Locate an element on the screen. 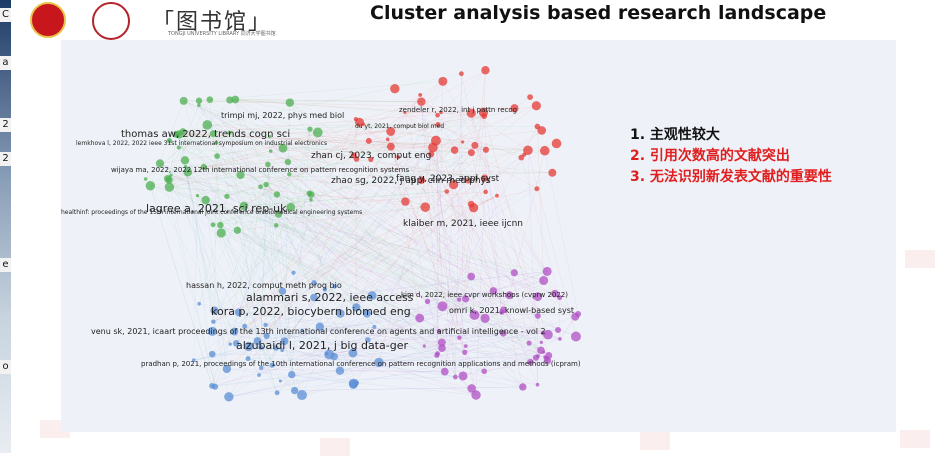 The width and height of the screenshot is (952, 456). network-node-label: alammari s, 2022, ieee access is located at coordinates (329, 297).